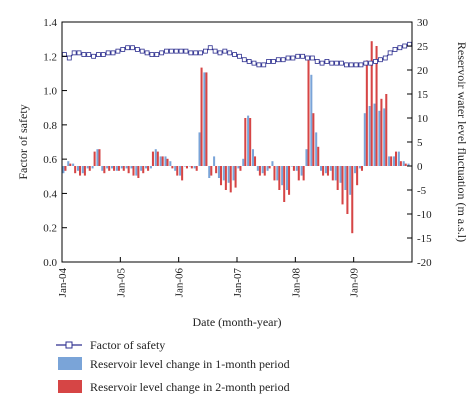  Describe the element at coordinates (423, 71) in the screenshot. I see `y-right-tick-label: 20` at that location.